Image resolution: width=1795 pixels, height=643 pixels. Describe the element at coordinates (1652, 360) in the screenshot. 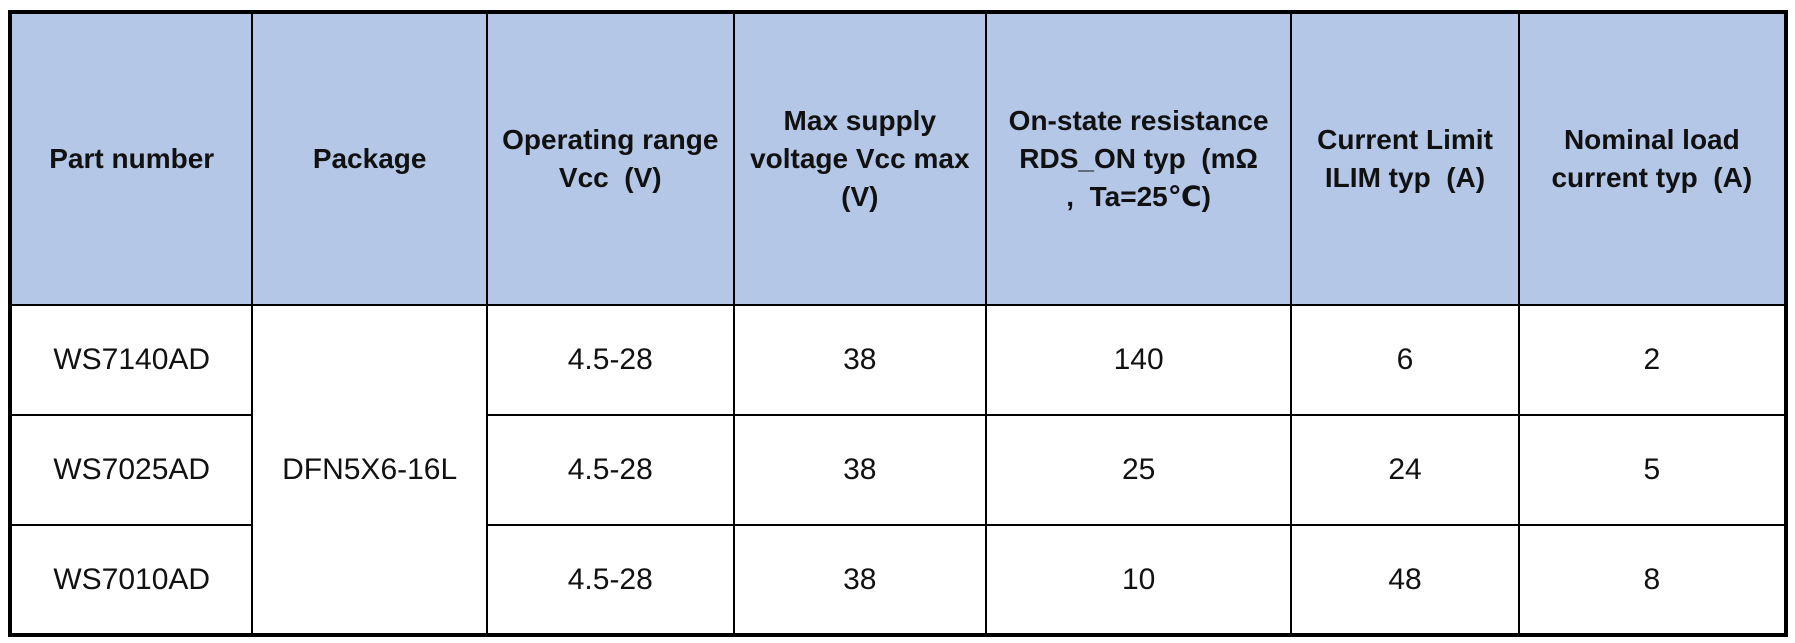

I see `cell-nominal-load-current: 2` at that location.